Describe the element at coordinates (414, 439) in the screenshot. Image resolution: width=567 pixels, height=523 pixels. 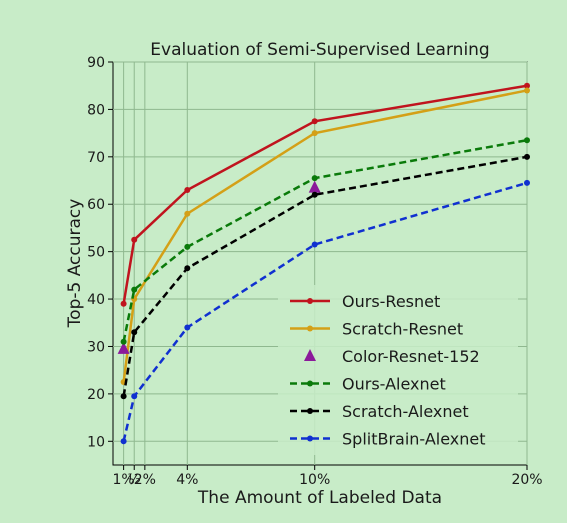
I see `legend-label: SplitBrain-Alexnet` at that location.